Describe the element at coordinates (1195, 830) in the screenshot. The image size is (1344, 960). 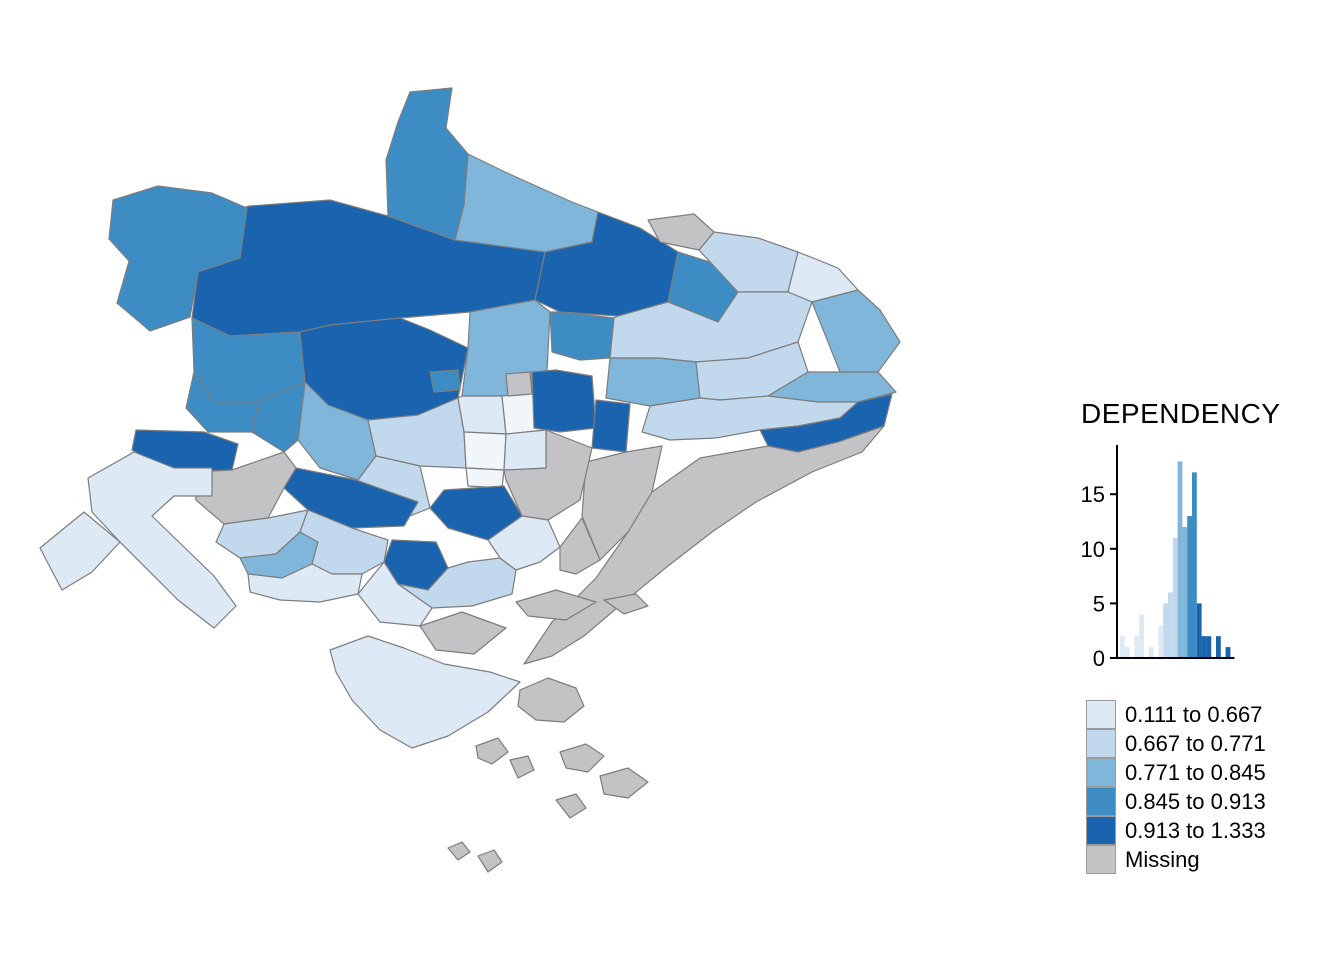
I see `legend-label: 0.913 to 1.333` at that location.